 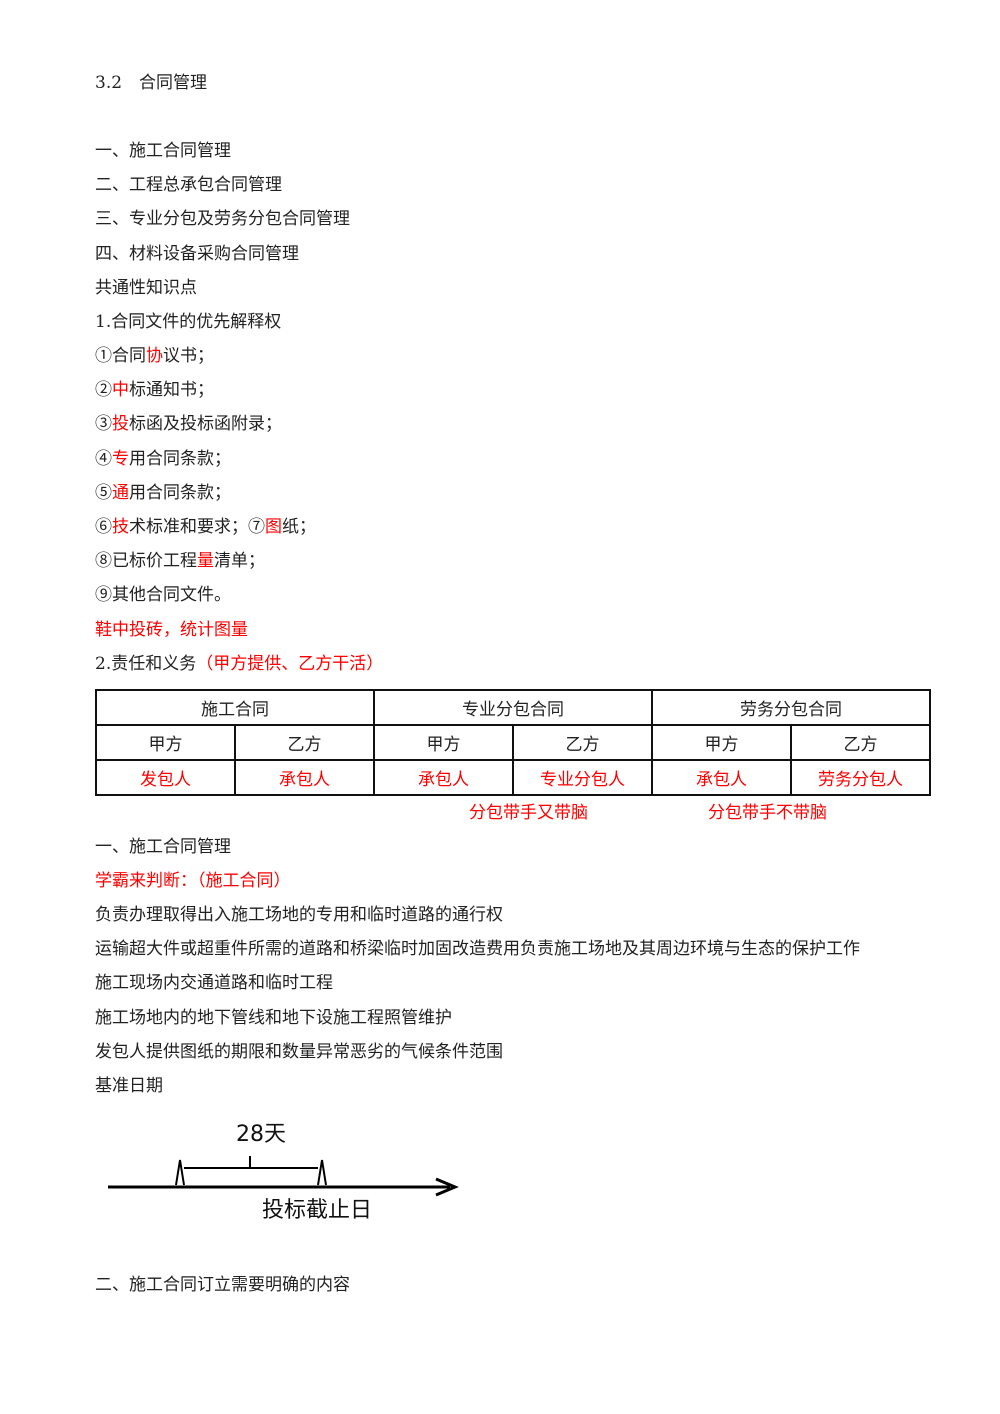 What do you see at coordinates (103, 424) in the screenshot?
I see `text-run: ③` at bounding box center [103, 424].